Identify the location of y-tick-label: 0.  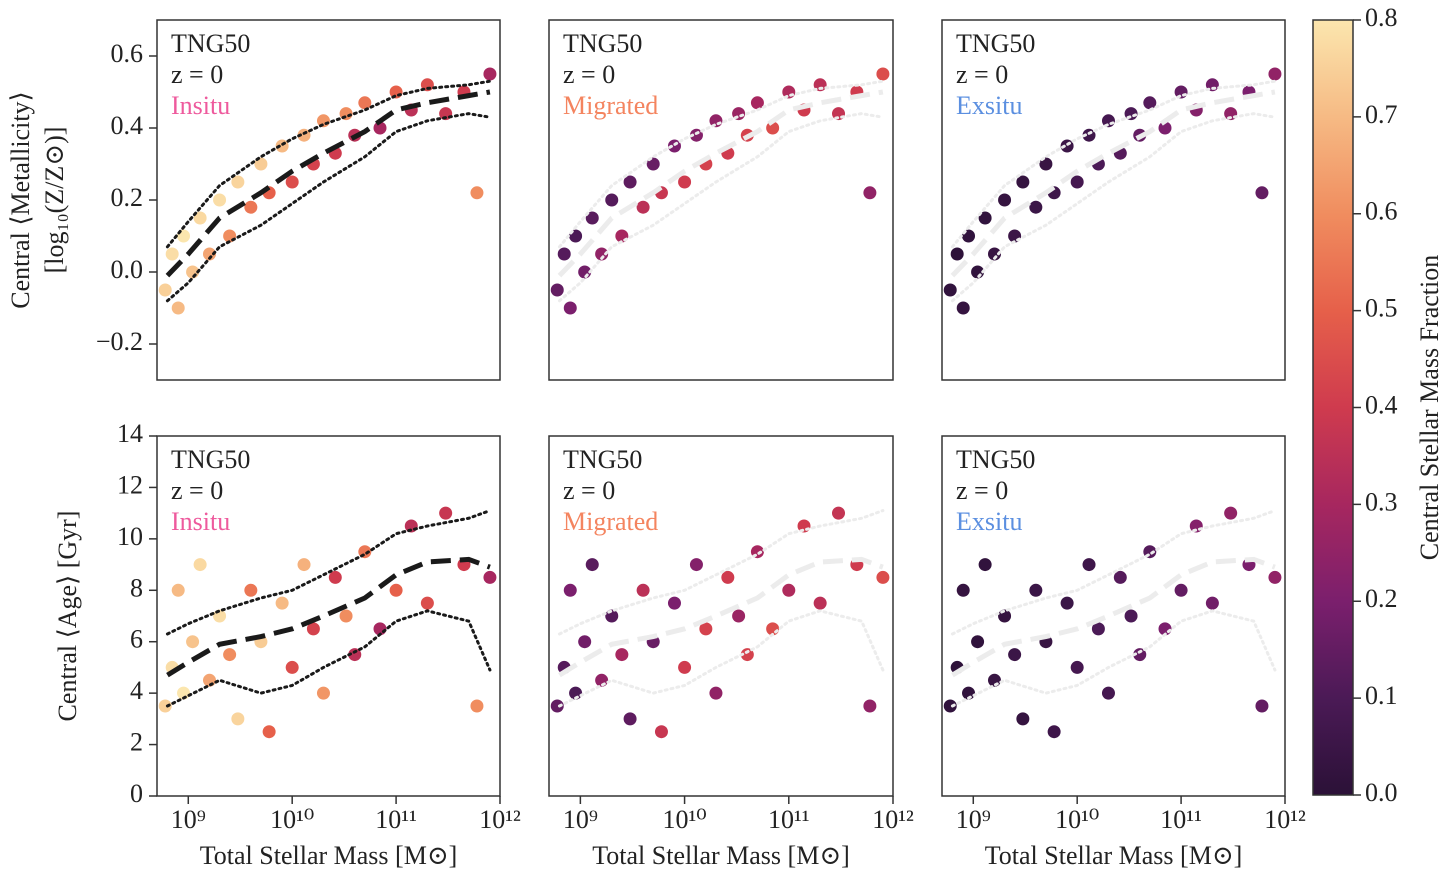
(136, 793).